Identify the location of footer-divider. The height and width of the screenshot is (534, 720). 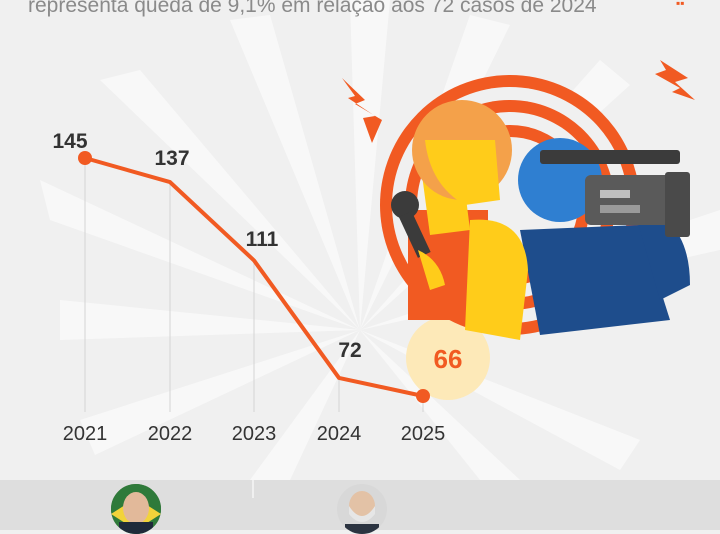
(253, 489).